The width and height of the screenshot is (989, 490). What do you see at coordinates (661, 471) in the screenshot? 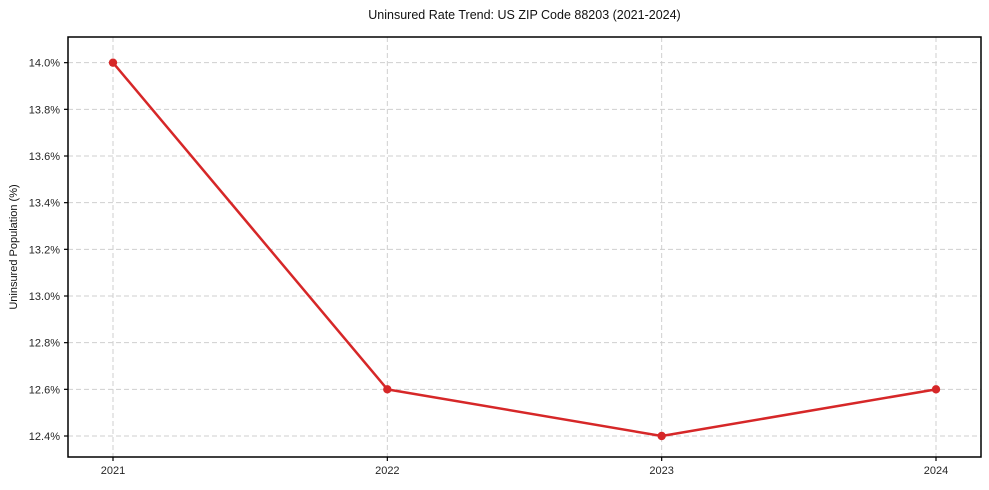
I see `x-tick-label: 2023` at bounding box center [661, 471].